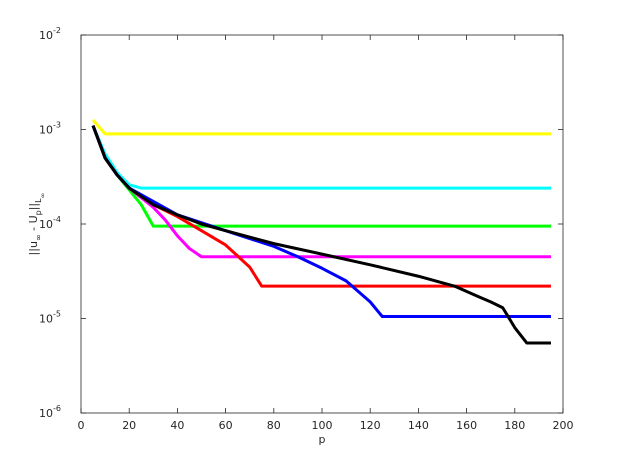  What do you see at coordinates (418, 425) in the screenshot?
I see `x-tick-label: 140` at bounding box center [418, 425].